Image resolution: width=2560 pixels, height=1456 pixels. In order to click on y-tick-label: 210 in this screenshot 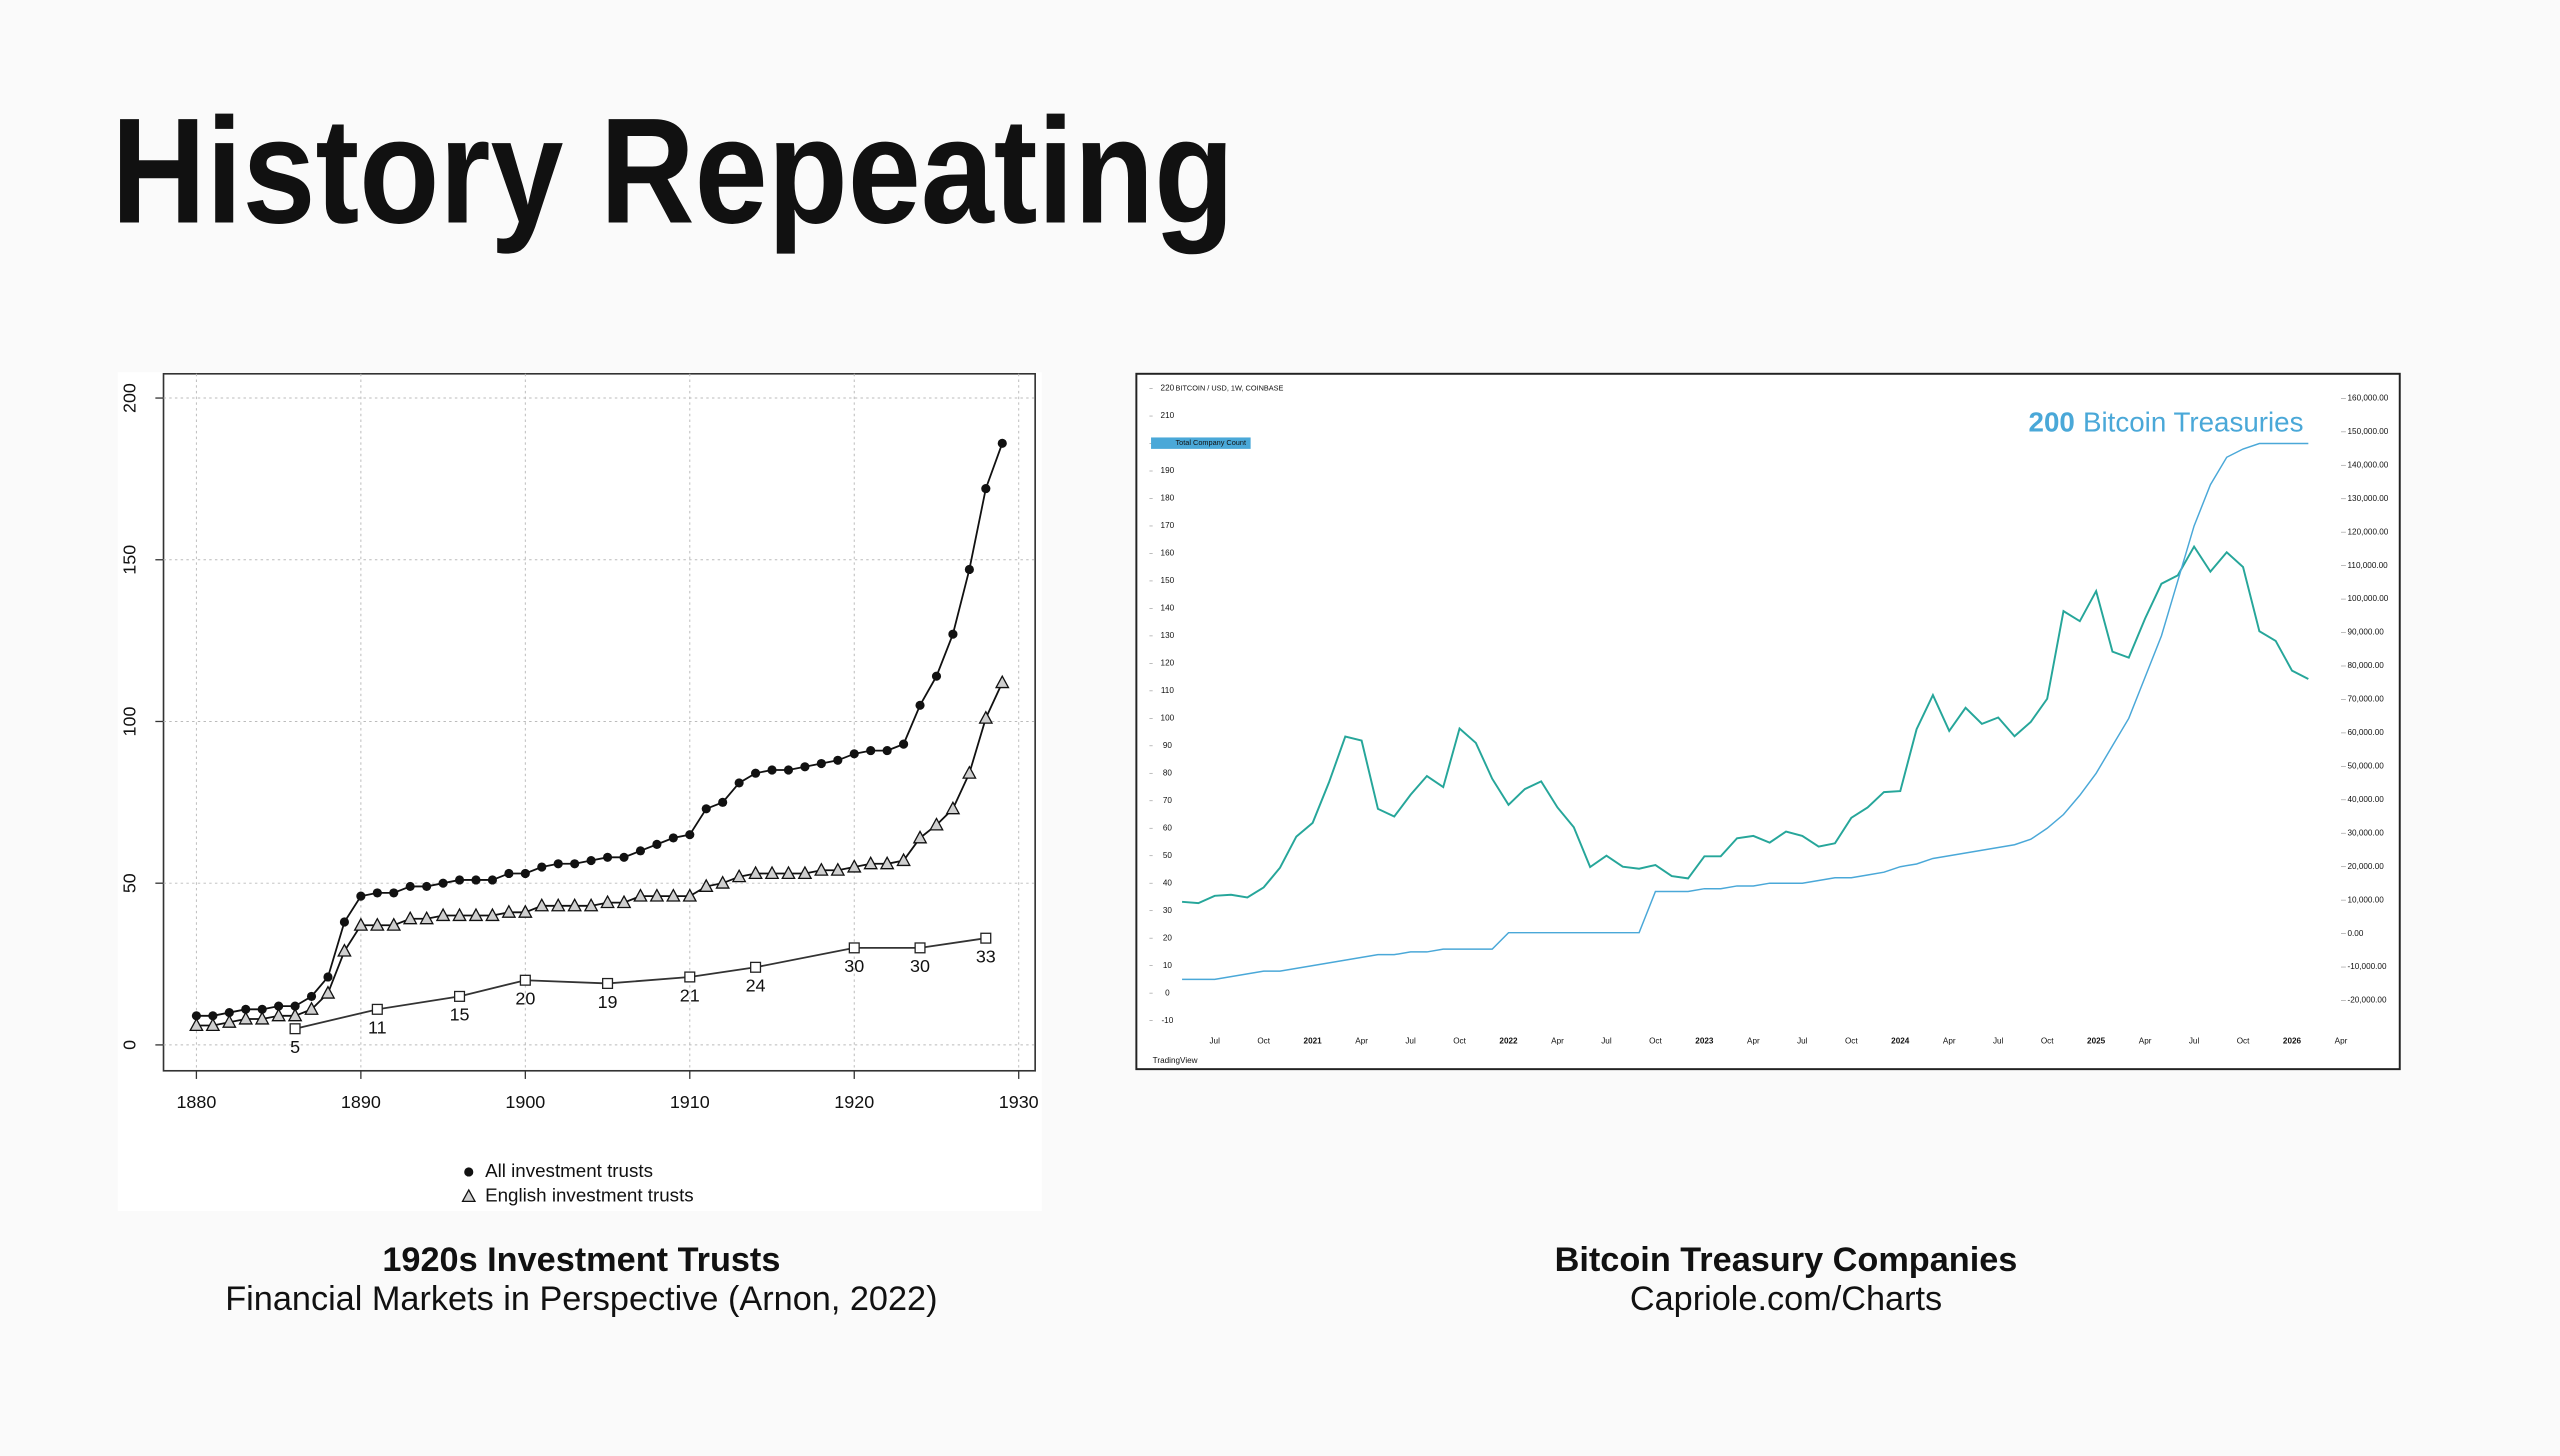, I will do `click(1168, 415)`.